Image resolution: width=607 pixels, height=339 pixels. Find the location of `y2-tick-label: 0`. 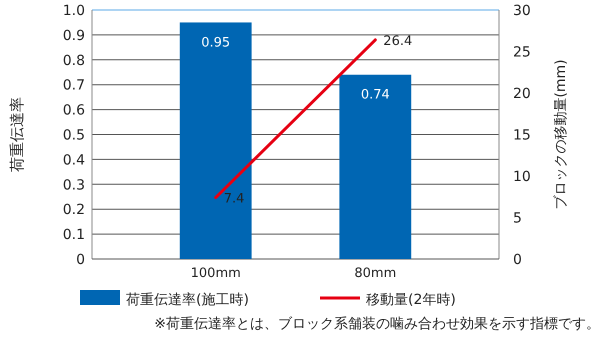

y2-tick-label: 0 is located at coordinates (517, 260).